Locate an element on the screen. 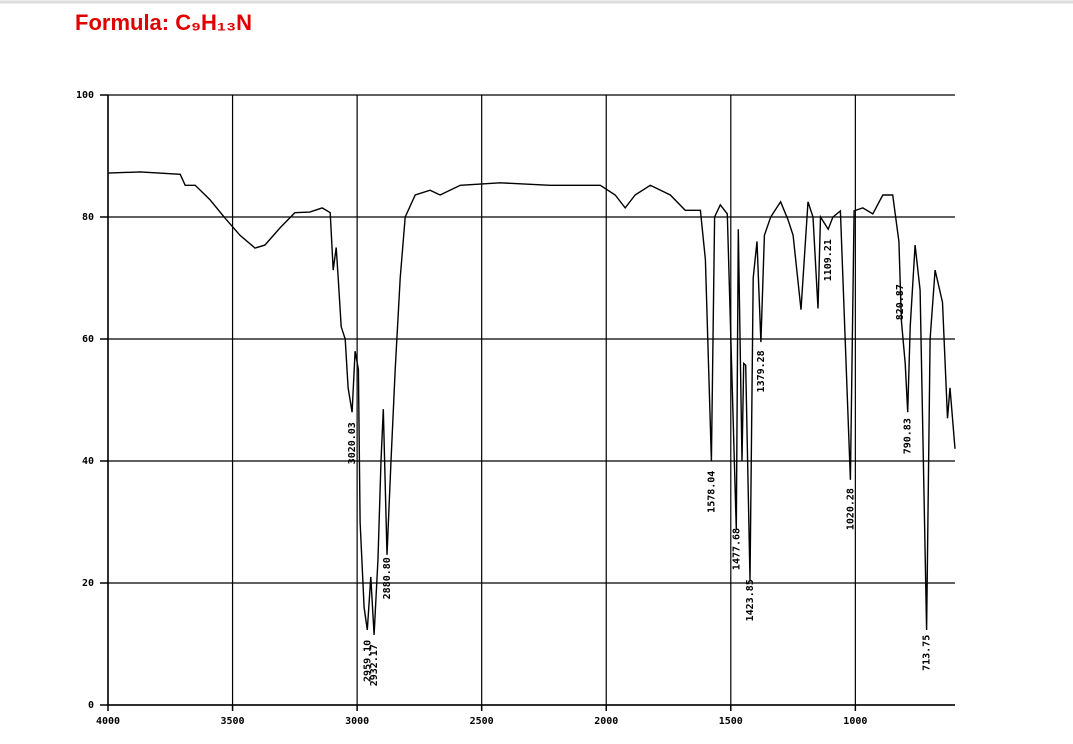 The height and width of the screenshot is (744, 1073). peak-label: 790.83 is located at coordinates (907, 436).